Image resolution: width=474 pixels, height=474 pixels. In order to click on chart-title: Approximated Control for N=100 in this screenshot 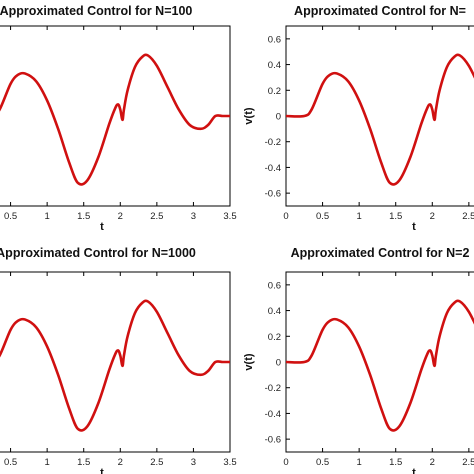, I will do `click(96, 11)`.